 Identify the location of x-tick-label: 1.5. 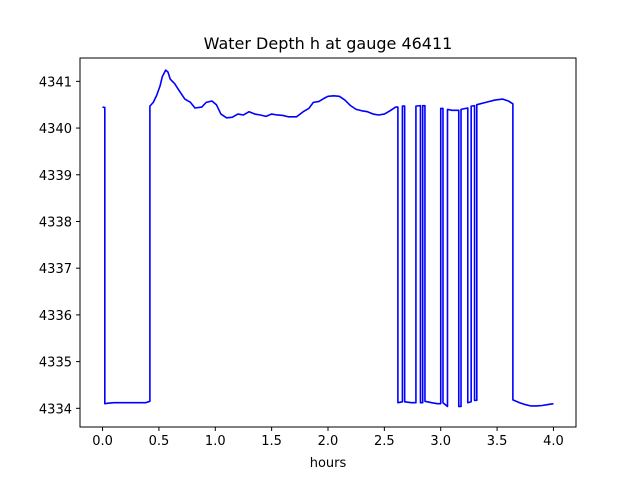
(271, 441).